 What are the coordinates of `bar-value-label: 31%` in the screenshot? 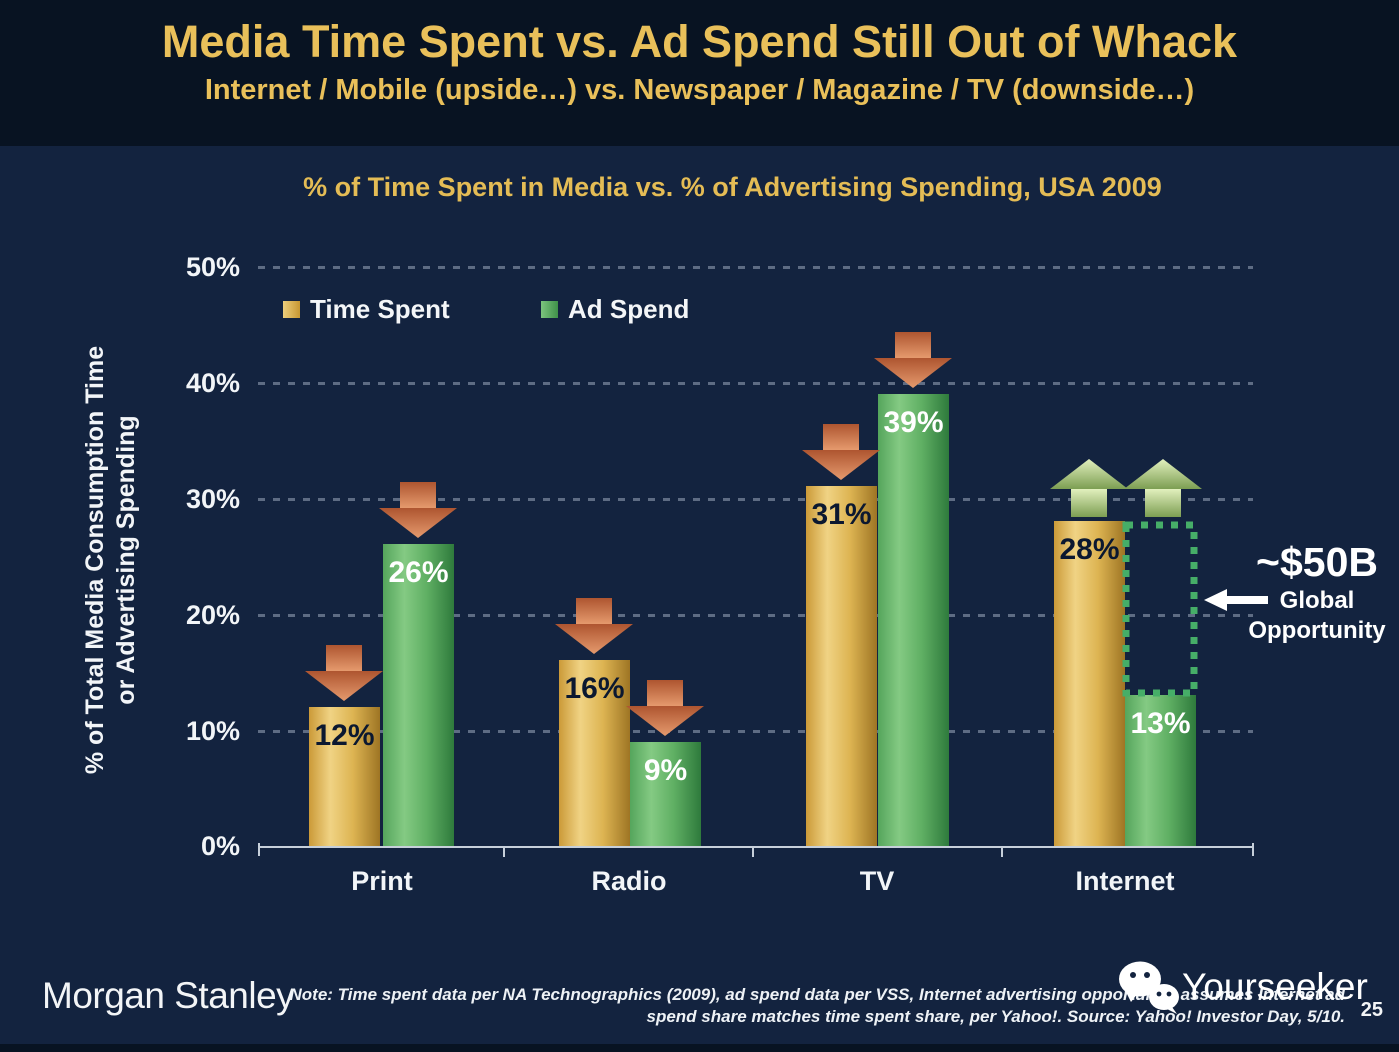 It's located at (841, 514).